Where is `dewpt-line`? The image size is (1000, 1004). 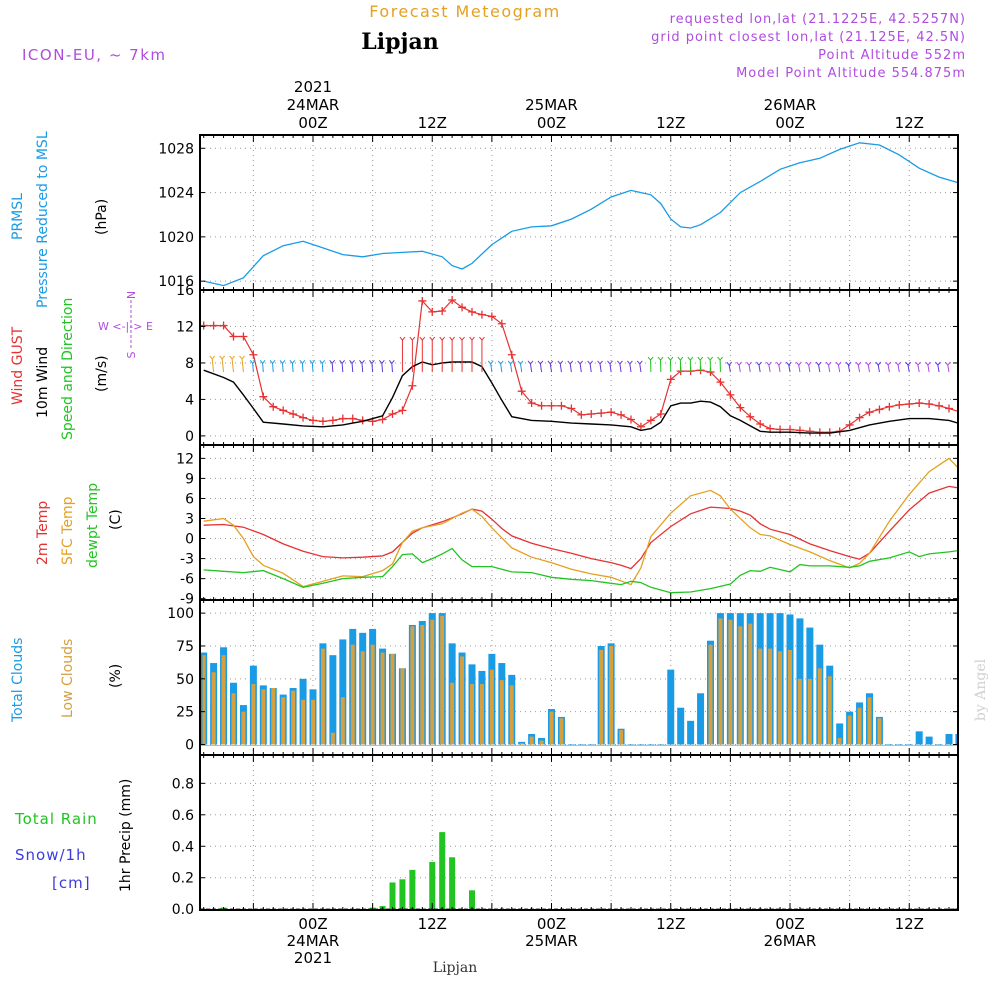 dewpt-line is located at coordinates (581, 568).